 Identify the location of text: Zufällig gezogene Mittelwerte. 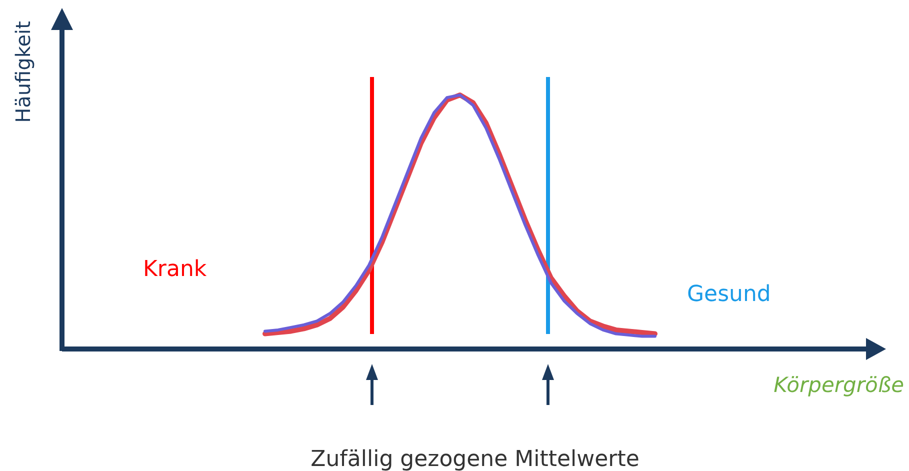
(475, 459).